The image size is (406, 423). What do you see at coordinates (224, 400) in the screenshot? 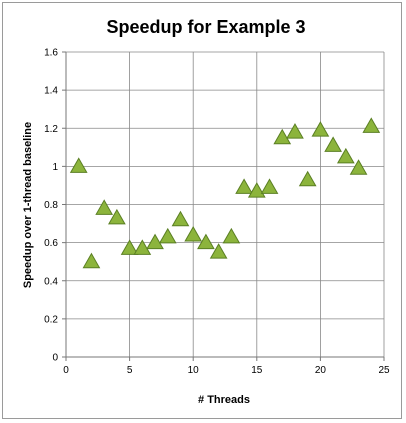
I see `x-axis-title: # Threads` at bounding box center [224, 400].